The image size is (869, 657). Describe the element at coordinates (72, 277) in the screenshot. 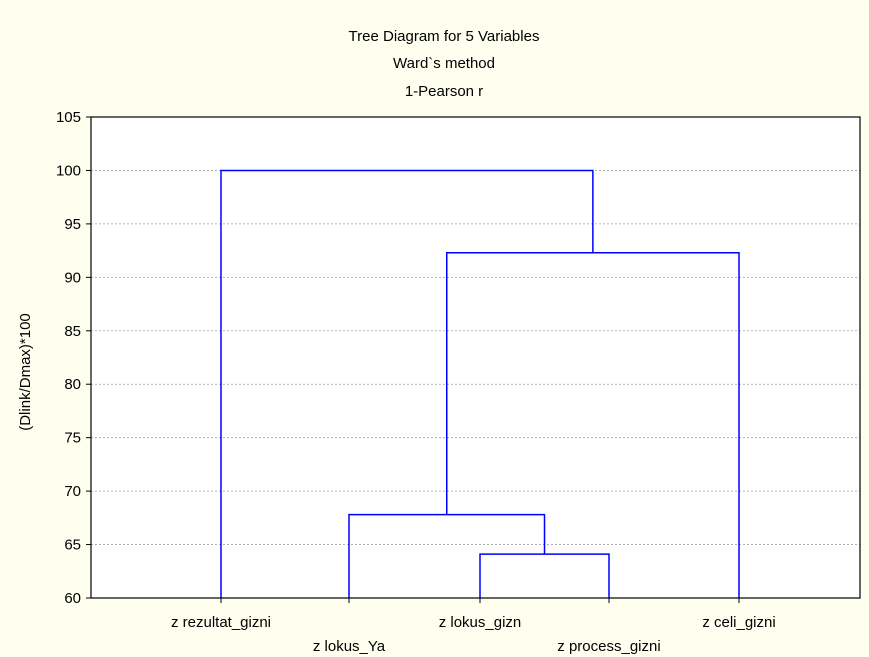

I see `y-tick-label: 90` at that location.